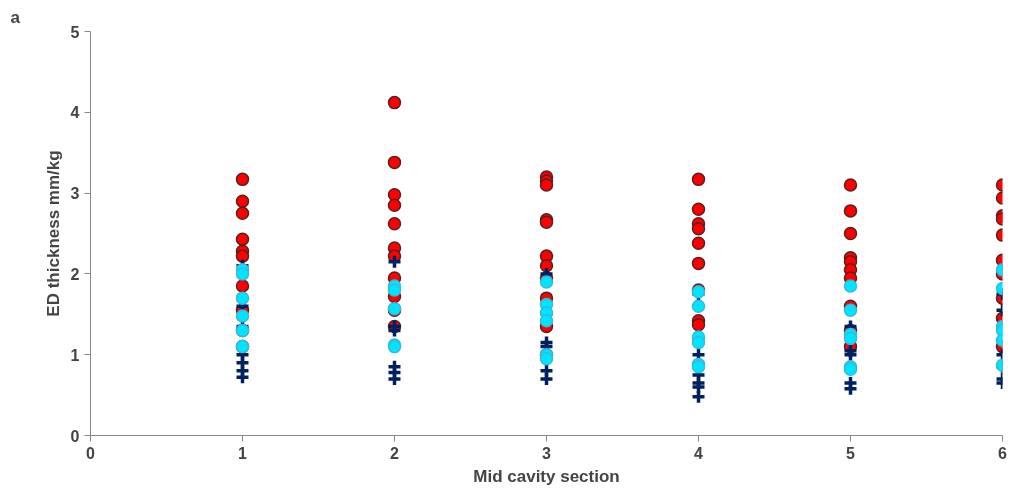  Describe the element at coordinates (91, 453) in the screenshot. I see `x-tick-label: 0` at that location.